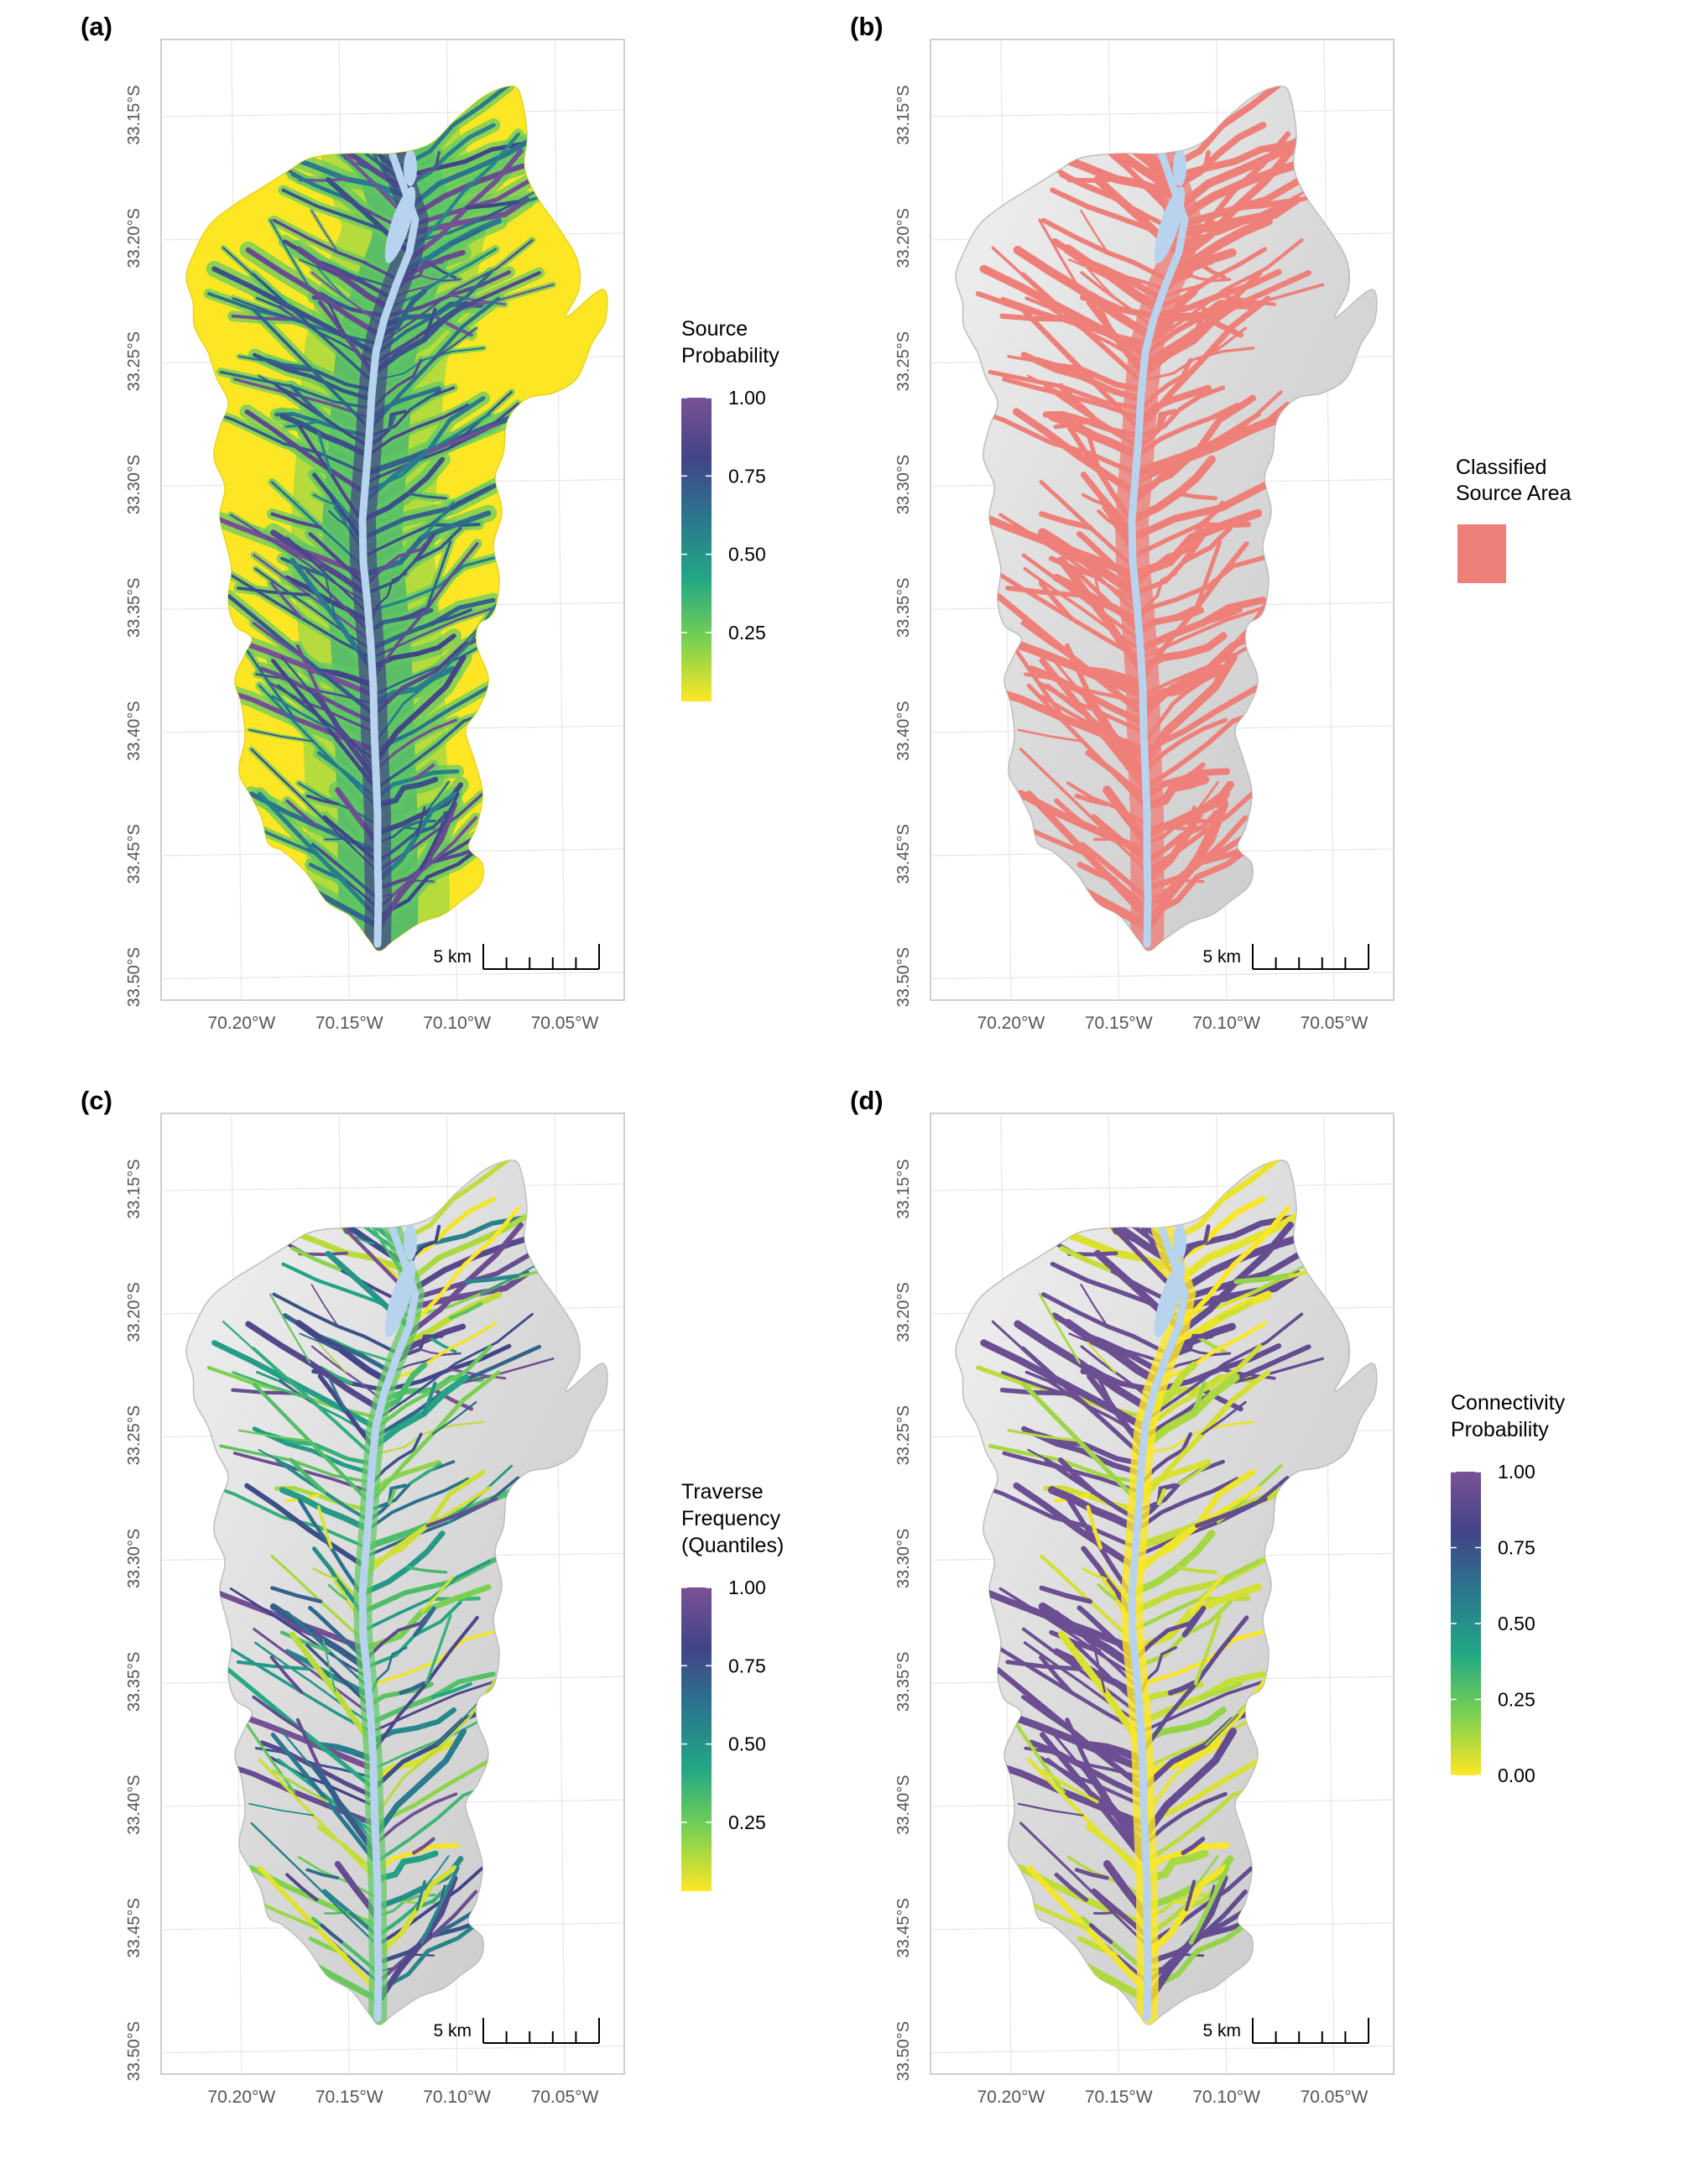 The height and width of the screenshot is (2184, 1684). I want to click on legend-title: Frequency, so click(731, 1518).